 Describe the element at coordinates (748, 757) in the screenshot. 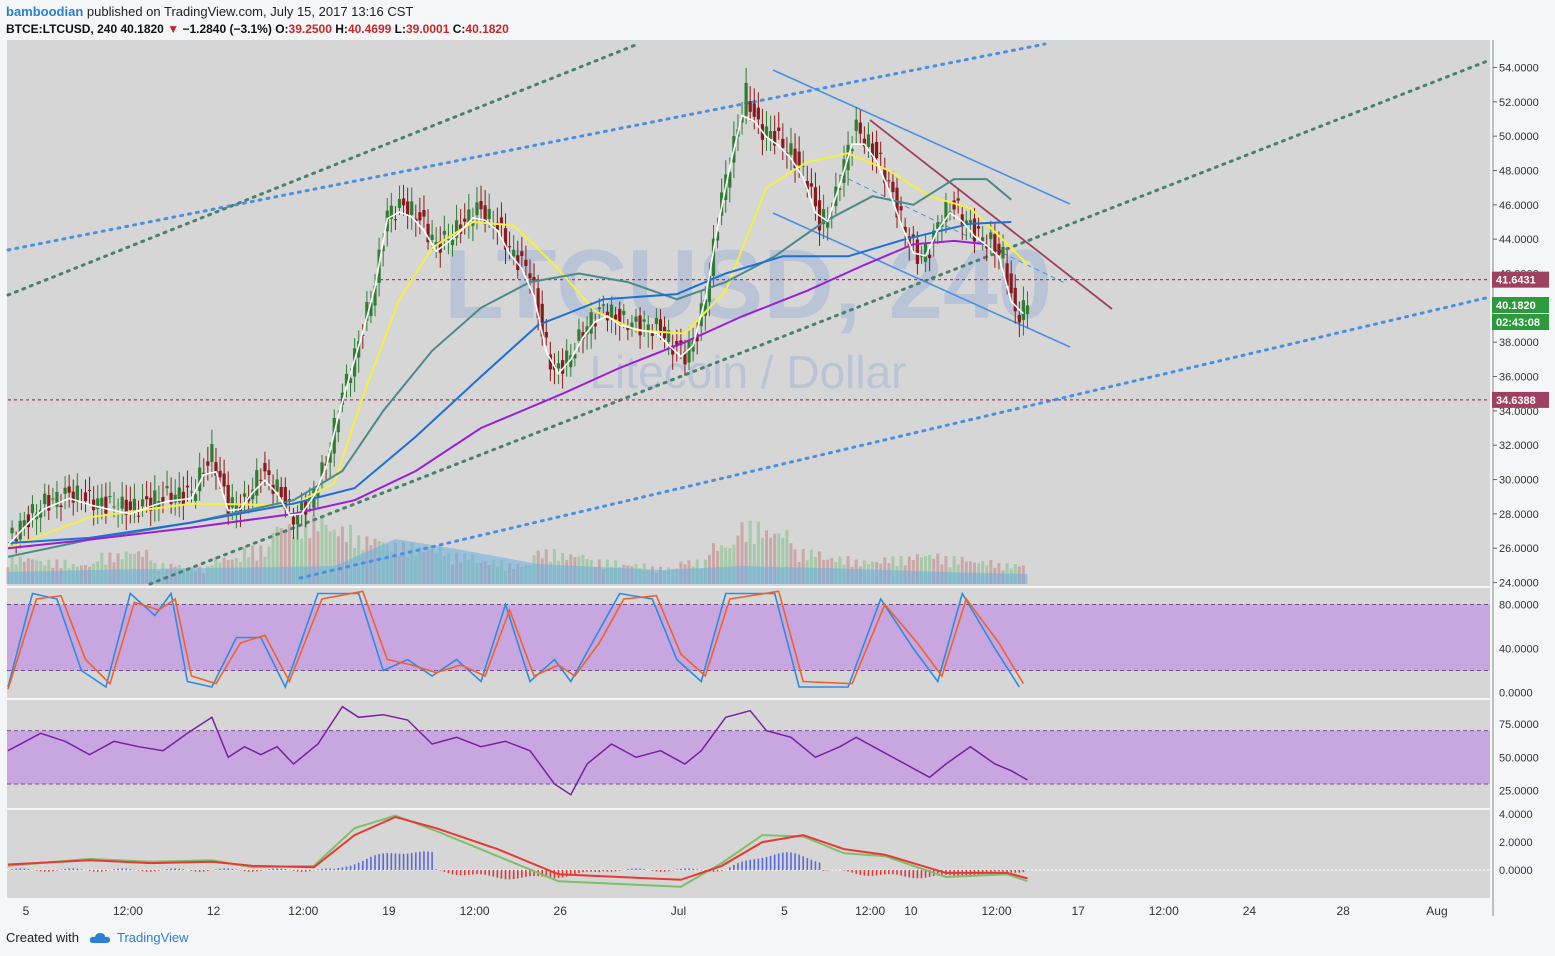

I see `rsi-band` at that location.